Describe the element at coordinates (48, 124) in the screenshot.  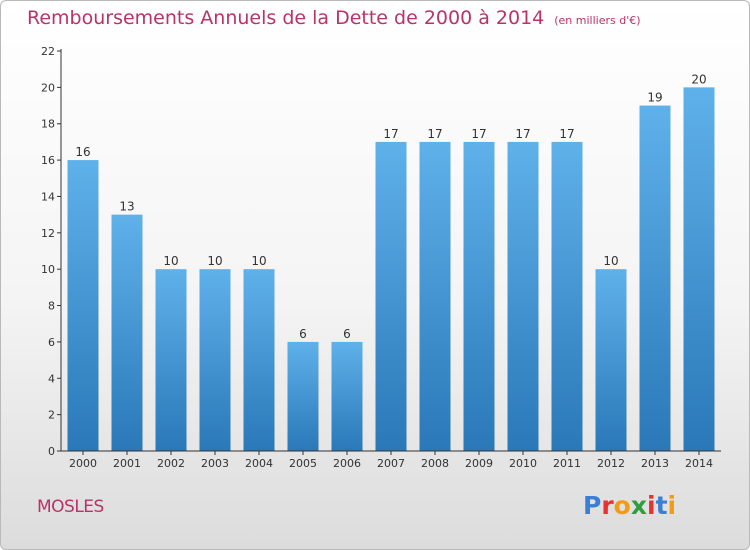
I see `y-tick-label-18: 18` at that location.